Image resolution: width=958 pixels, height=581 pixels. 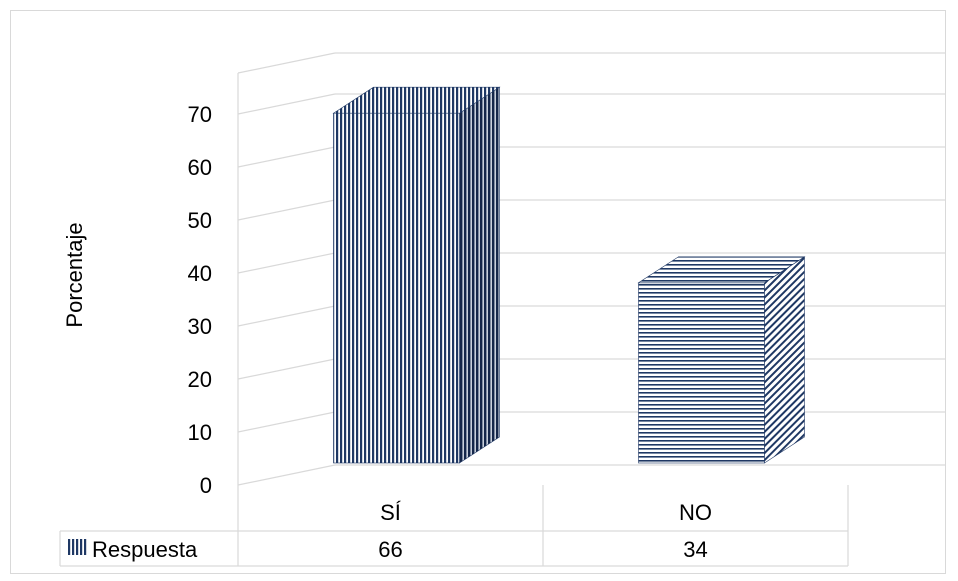 What do you see at coordinates (200, 432) in the screenshot?
I see `y-tick-label: 10` at bounding box center [200, 432].